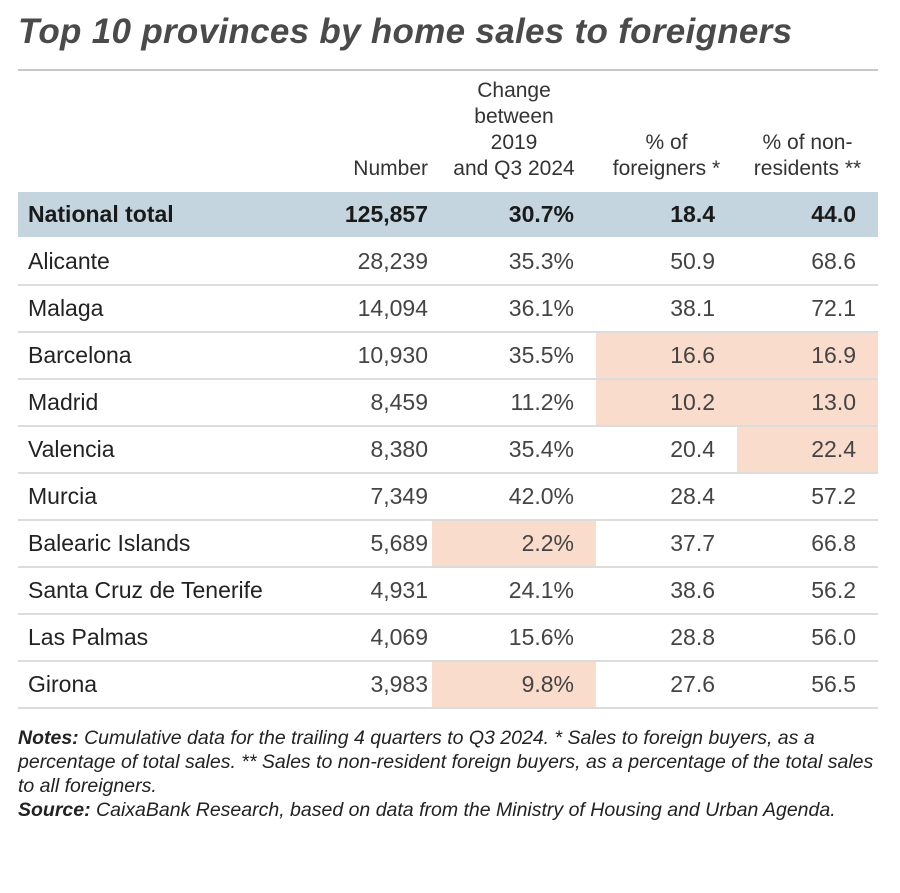 The image size is (900, 893). I want to click on title-divider, so click(448, 70).